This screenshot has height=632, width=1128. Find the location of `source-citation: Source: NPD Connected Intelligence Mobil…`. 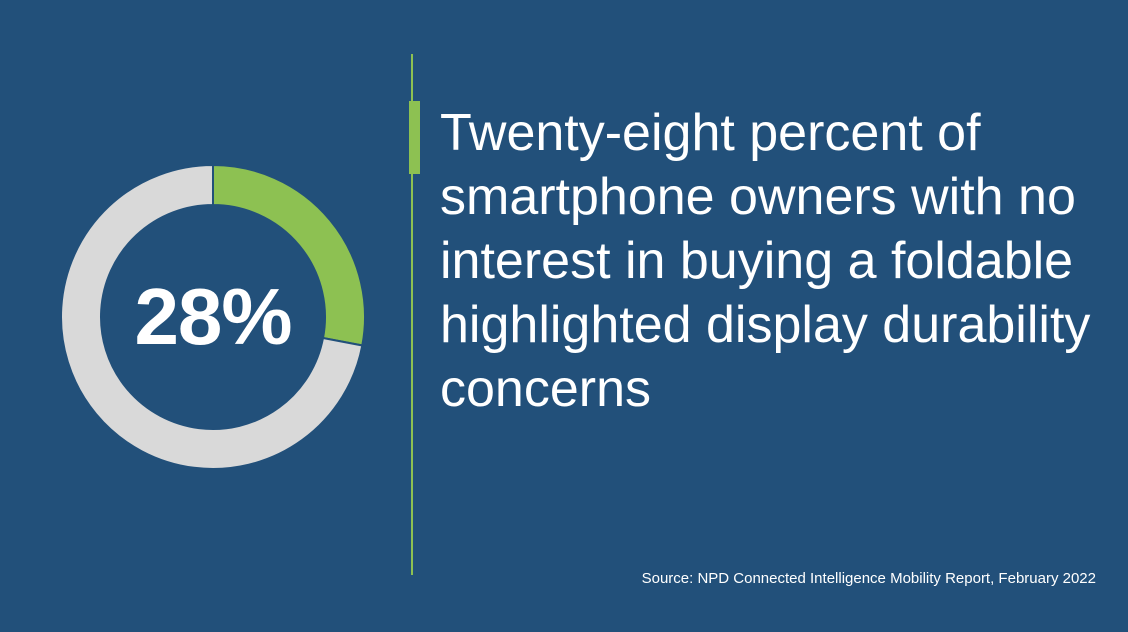

source-citation: Source: NPD Connected Intelligence Mobil… is located at coordinates (868, 578).